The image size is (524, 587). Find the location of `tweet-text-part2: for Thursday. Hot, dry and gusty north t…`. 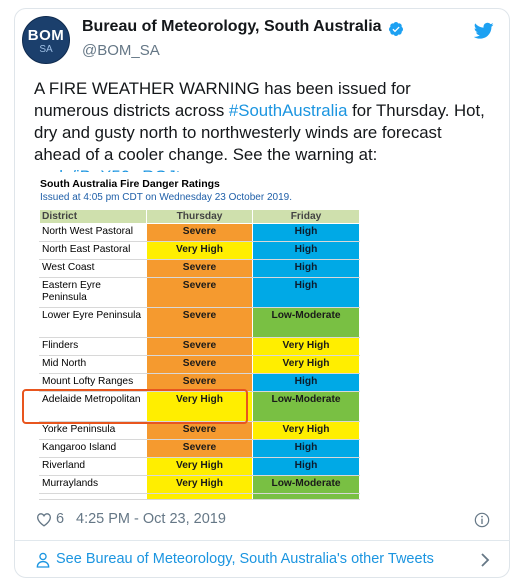

tweet-text-part2: for Thursday. Hot, dry and gusty north t… is located at coordinates (259, 132).